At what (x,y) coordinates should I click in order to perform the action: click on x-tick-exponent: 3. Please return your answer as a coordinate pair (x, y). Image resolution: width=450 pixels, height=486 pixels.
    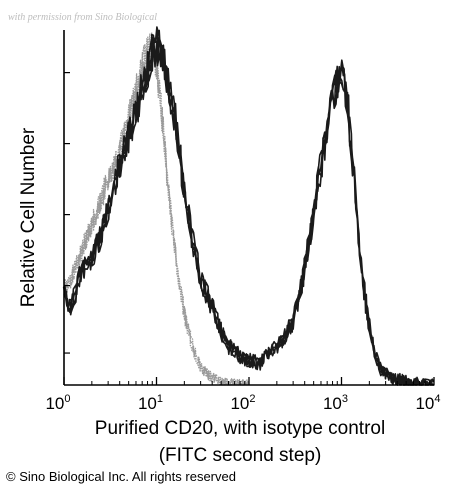
    Looking at the image, I should click on (345, 399).